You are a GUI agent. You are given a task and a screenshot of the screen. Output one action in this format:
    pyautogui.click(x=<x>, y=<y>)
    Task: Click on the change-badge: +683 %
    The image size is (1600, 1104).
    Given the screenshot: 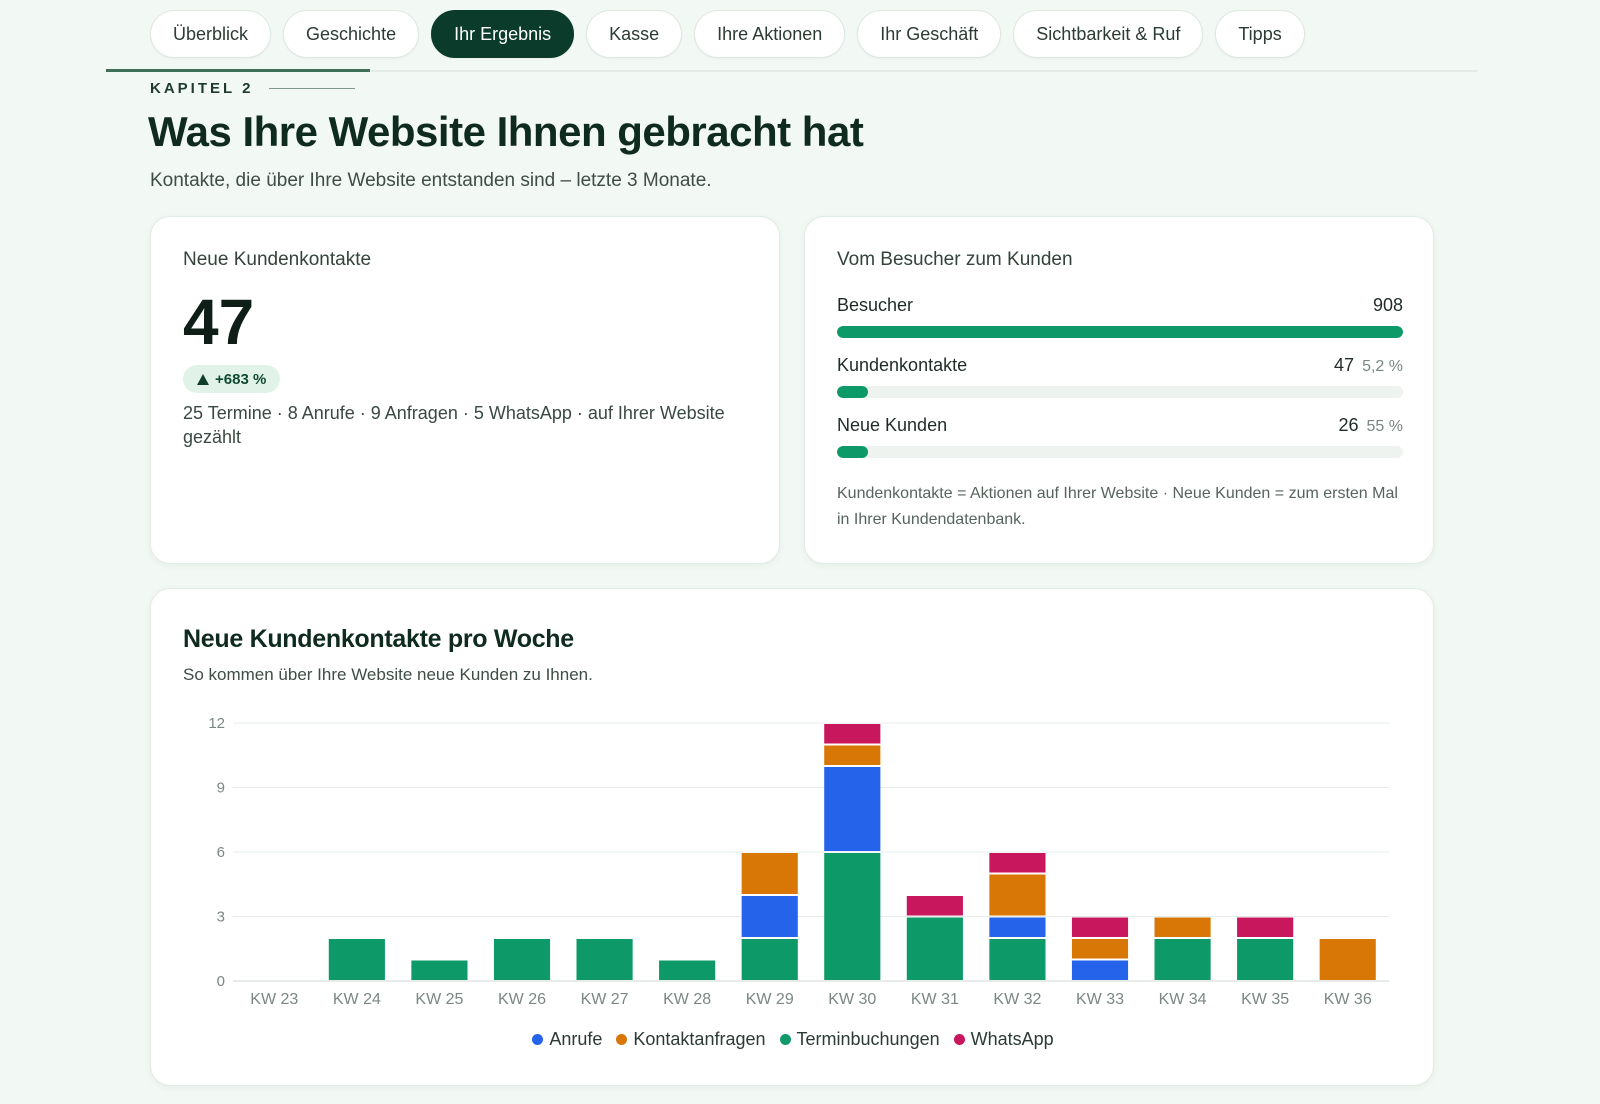 What is the action you would take?
    pyautogui.click(x=232, y=379)
    